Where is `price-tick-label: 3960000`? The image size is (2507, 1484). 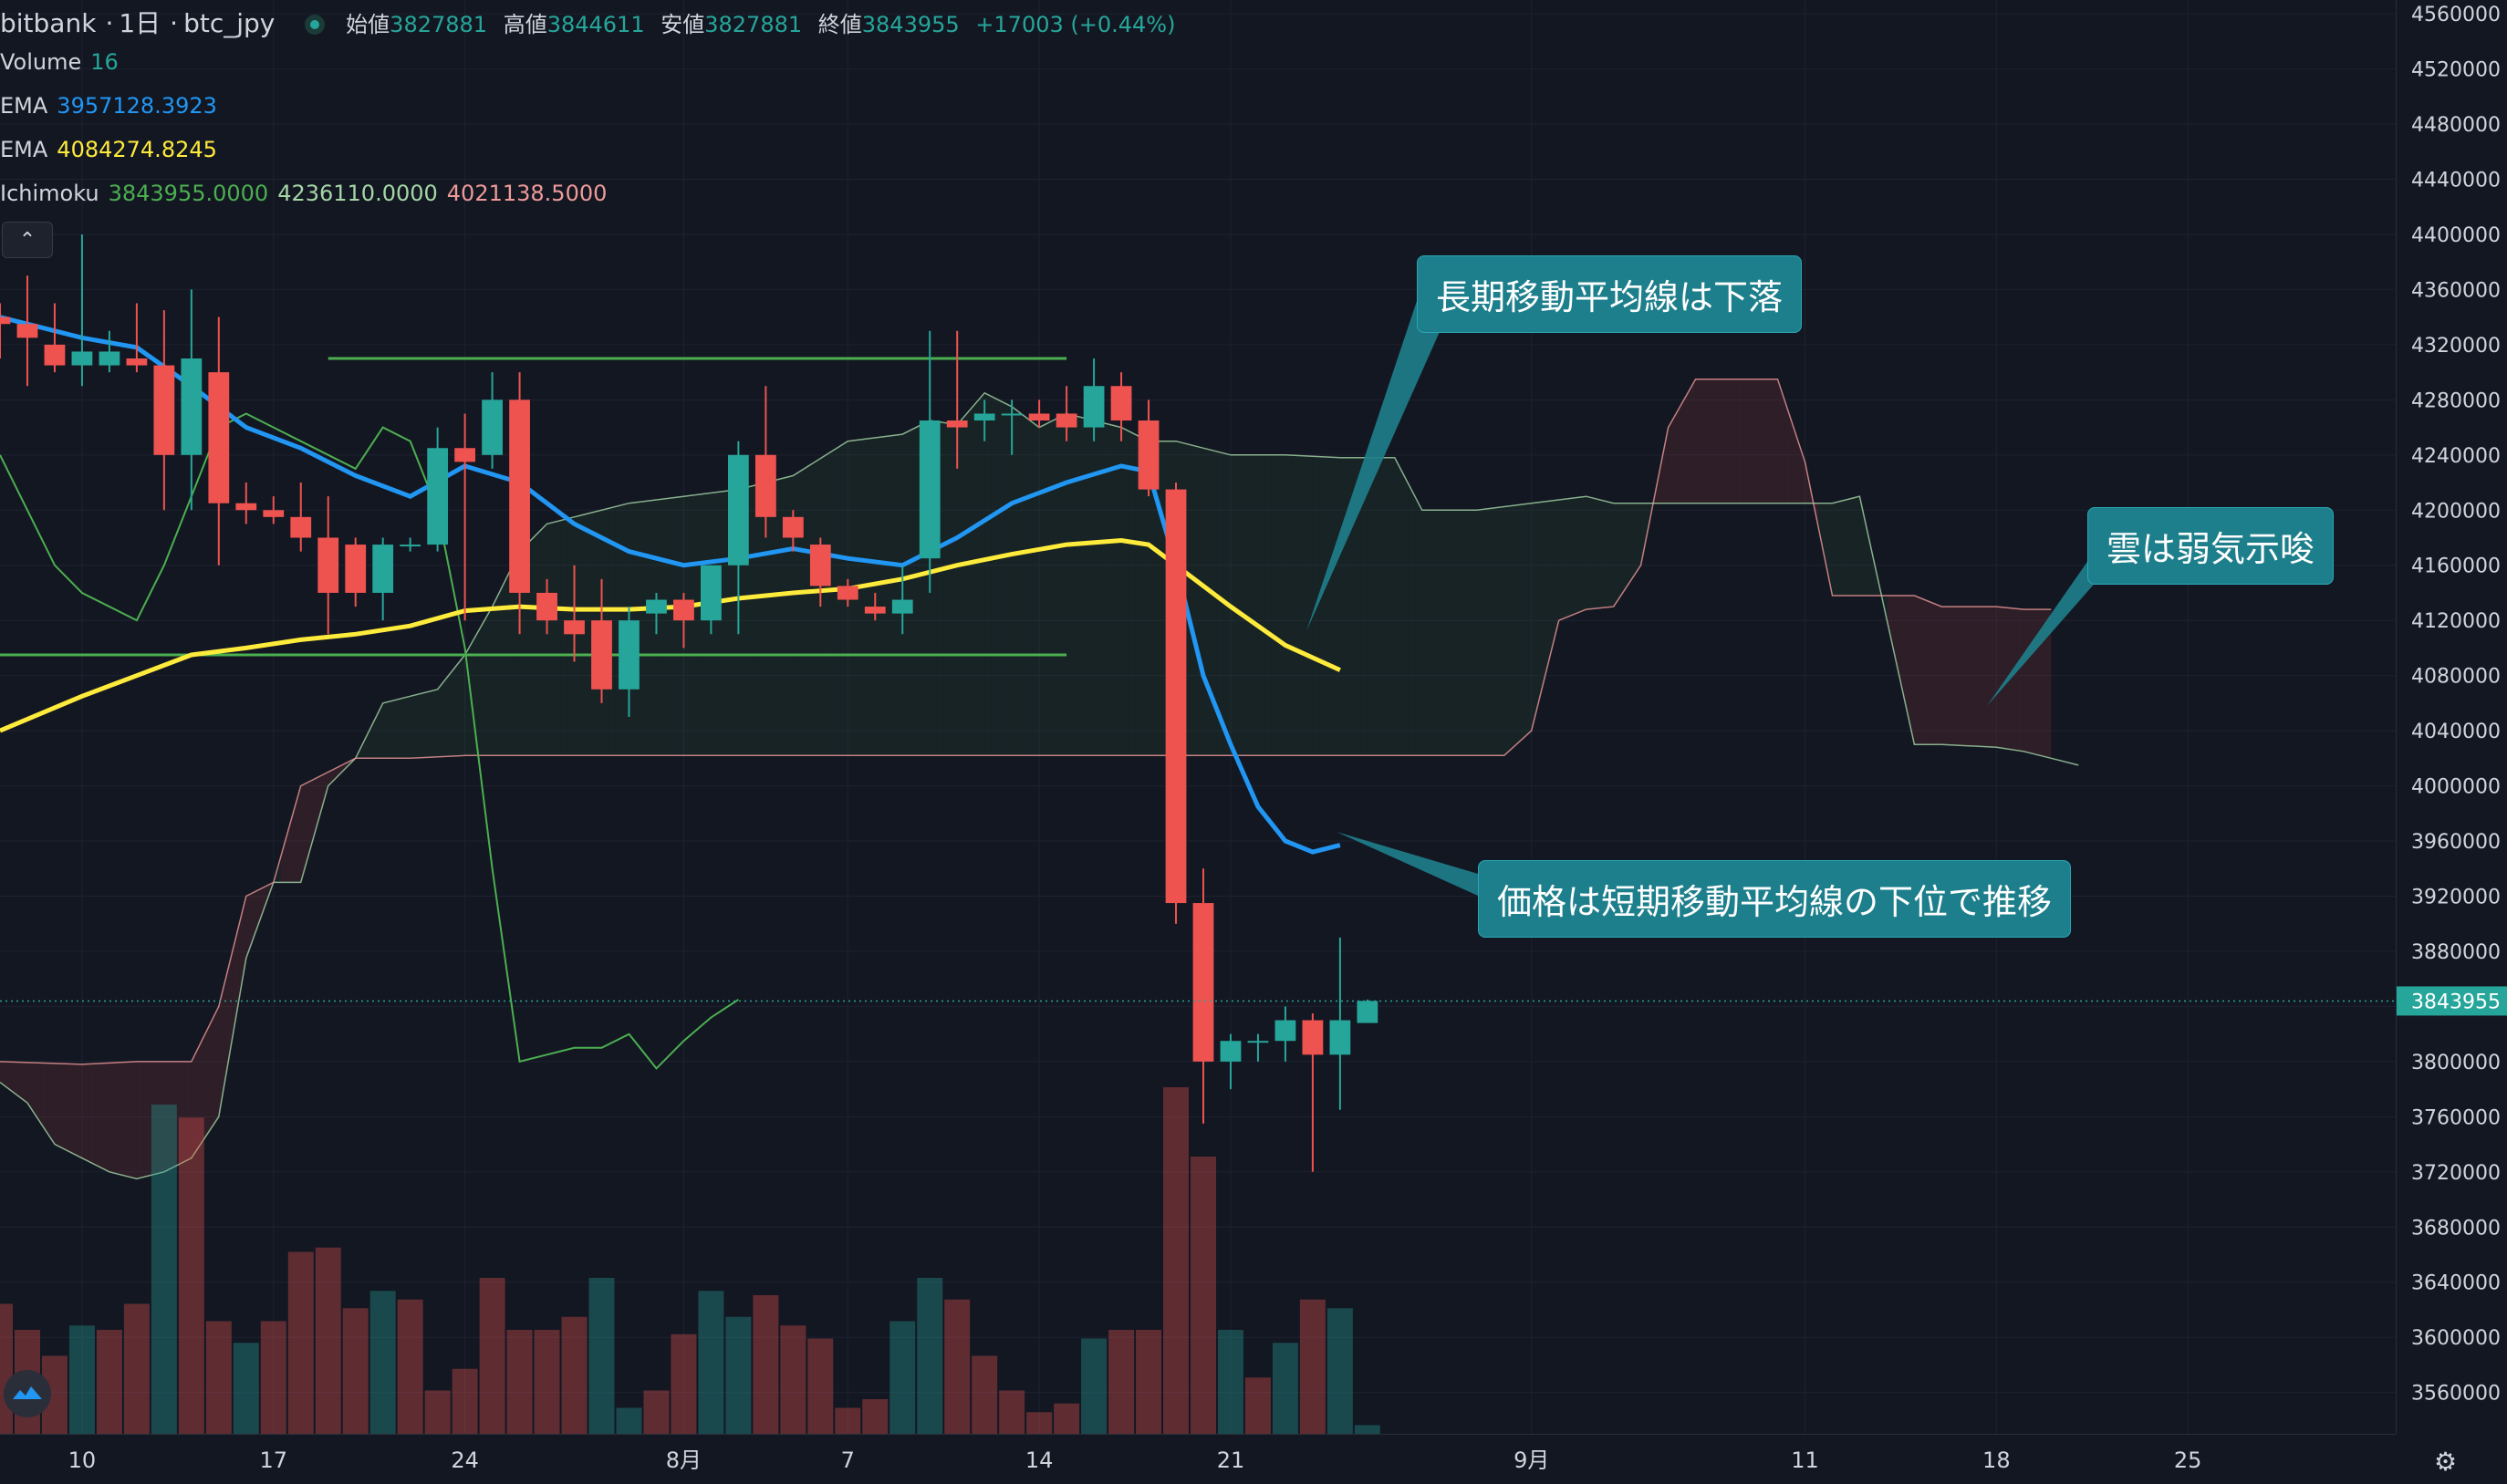
price-tick-label: 3960000 is located at coordinates (2456, 843).